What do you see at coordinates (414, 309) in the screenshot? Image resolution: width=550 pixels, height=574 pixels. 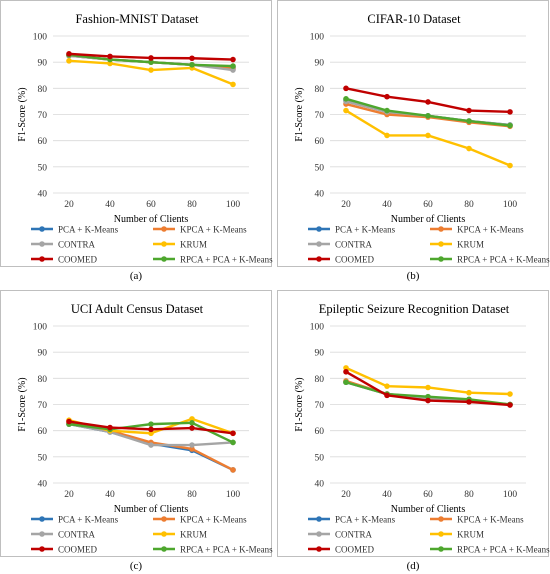 I see `chart-title: Epileptic Seizure Recognition Dataset` at bounding box center [414, 309].